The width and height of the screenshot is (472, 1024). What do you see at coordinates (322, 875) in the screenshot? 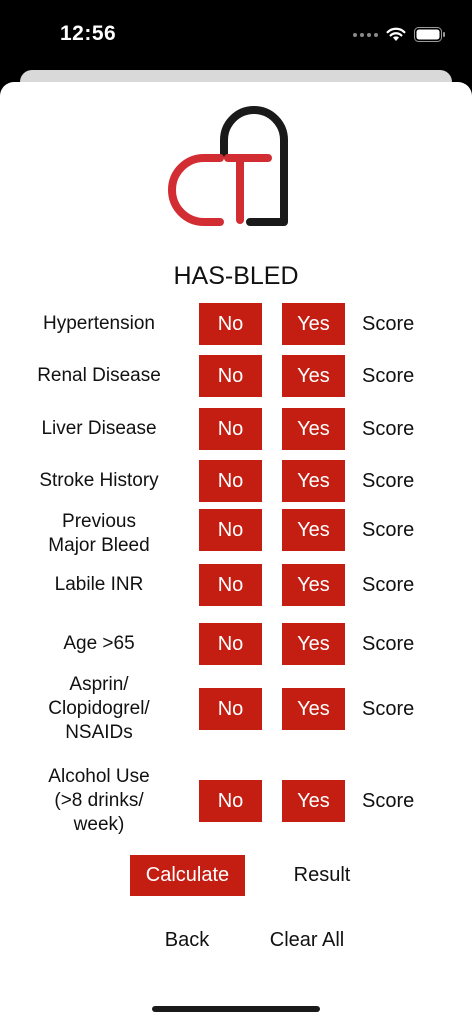
I see `result-text: Result` at bounding box center [322, 875].